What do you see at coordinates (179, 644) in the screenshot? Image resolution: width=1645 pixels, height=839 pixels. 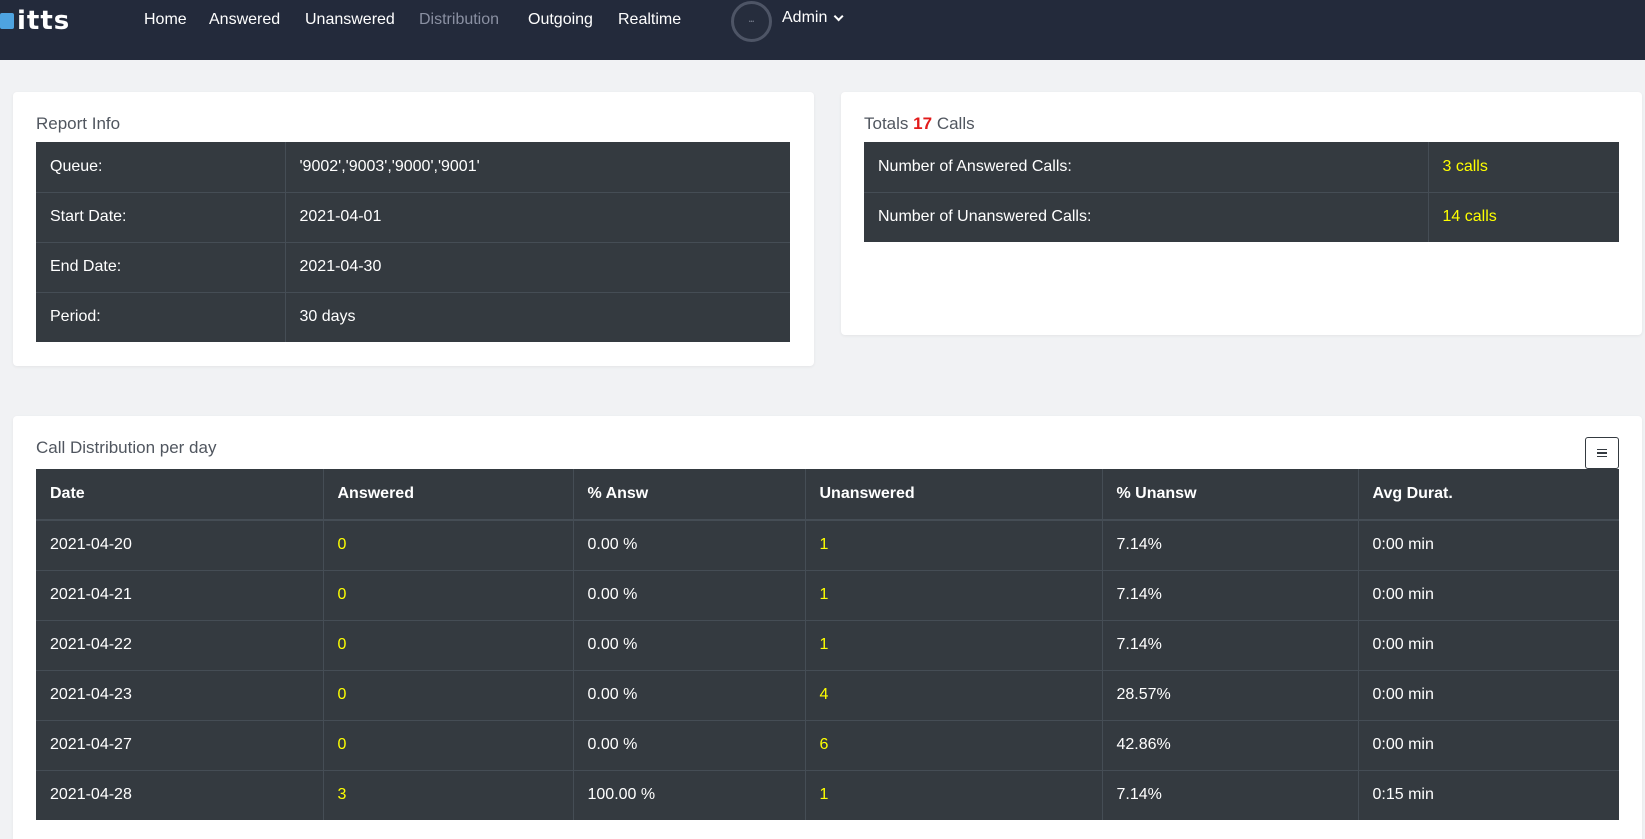 I see `cell-date: 2021-04-22` at bounding box center [179, 644].